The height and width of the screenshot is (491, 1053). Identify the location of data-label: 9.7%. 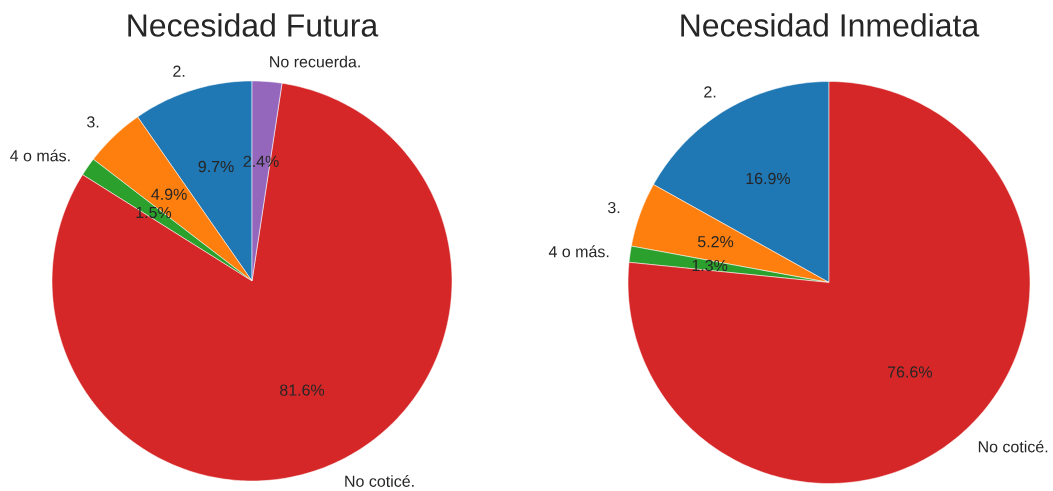
(216, 166).